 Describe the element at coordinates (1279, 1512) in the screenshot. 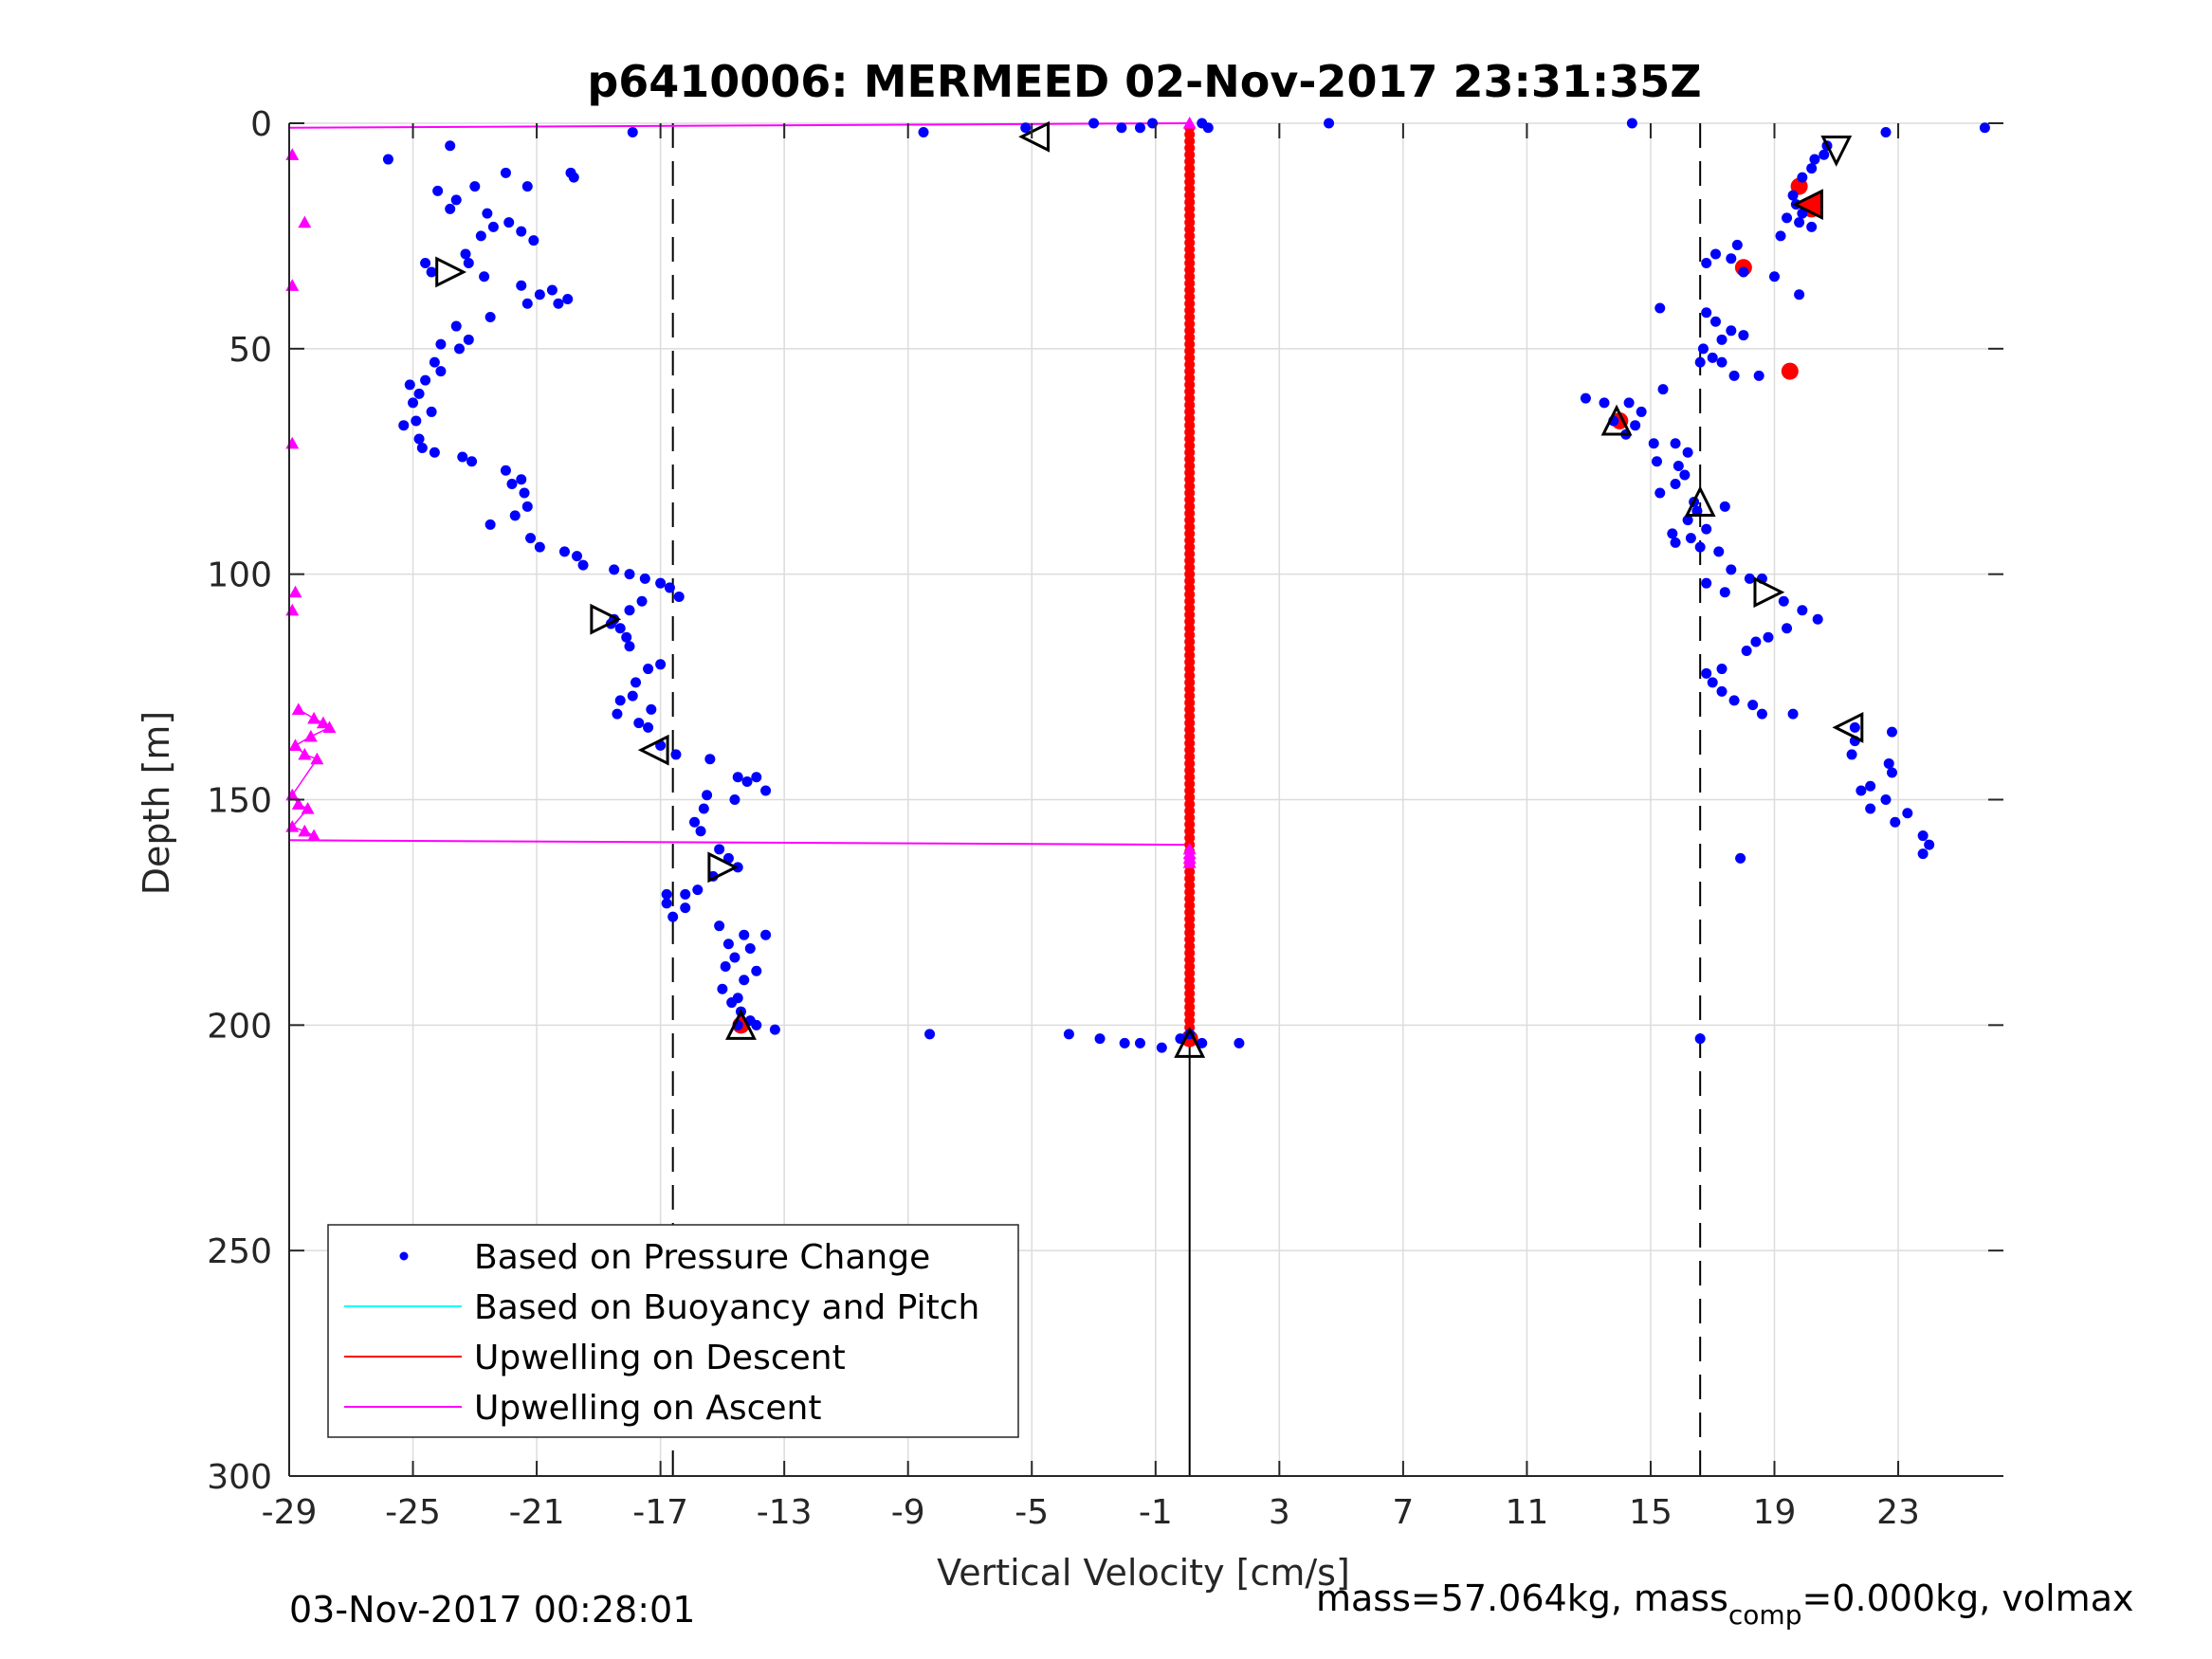

I see `x-tick-label: 3` at that location.